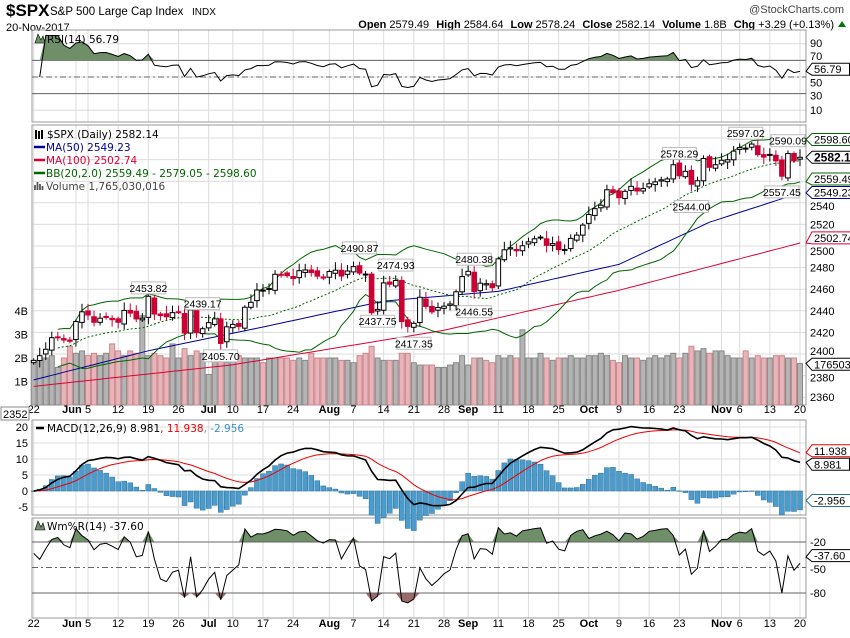 The width and height of the screenshot is (850, 638). What do you see at coordinates (788, 142) in the screenshot?
I see `price-annotation: 2590.09` at bounding box center [788, 142].